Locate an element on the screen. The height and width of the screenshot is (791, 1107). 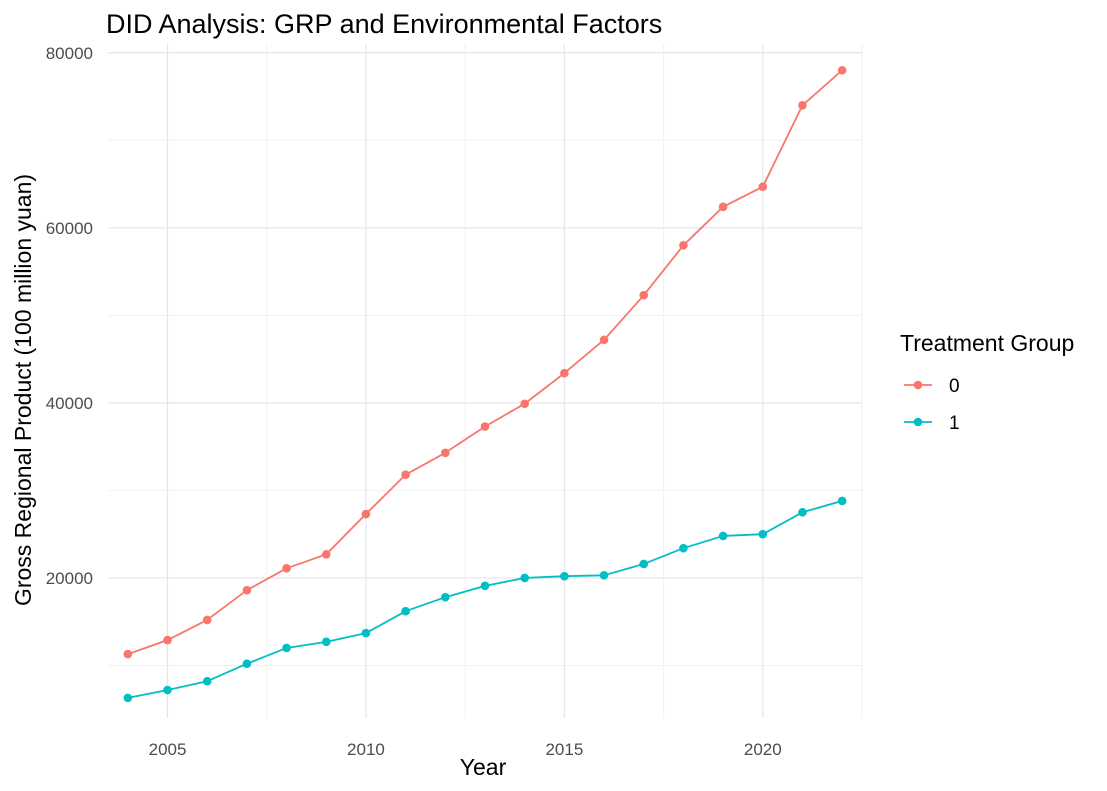
legend-title: Treatment Group is located at coordinates (987, 343).